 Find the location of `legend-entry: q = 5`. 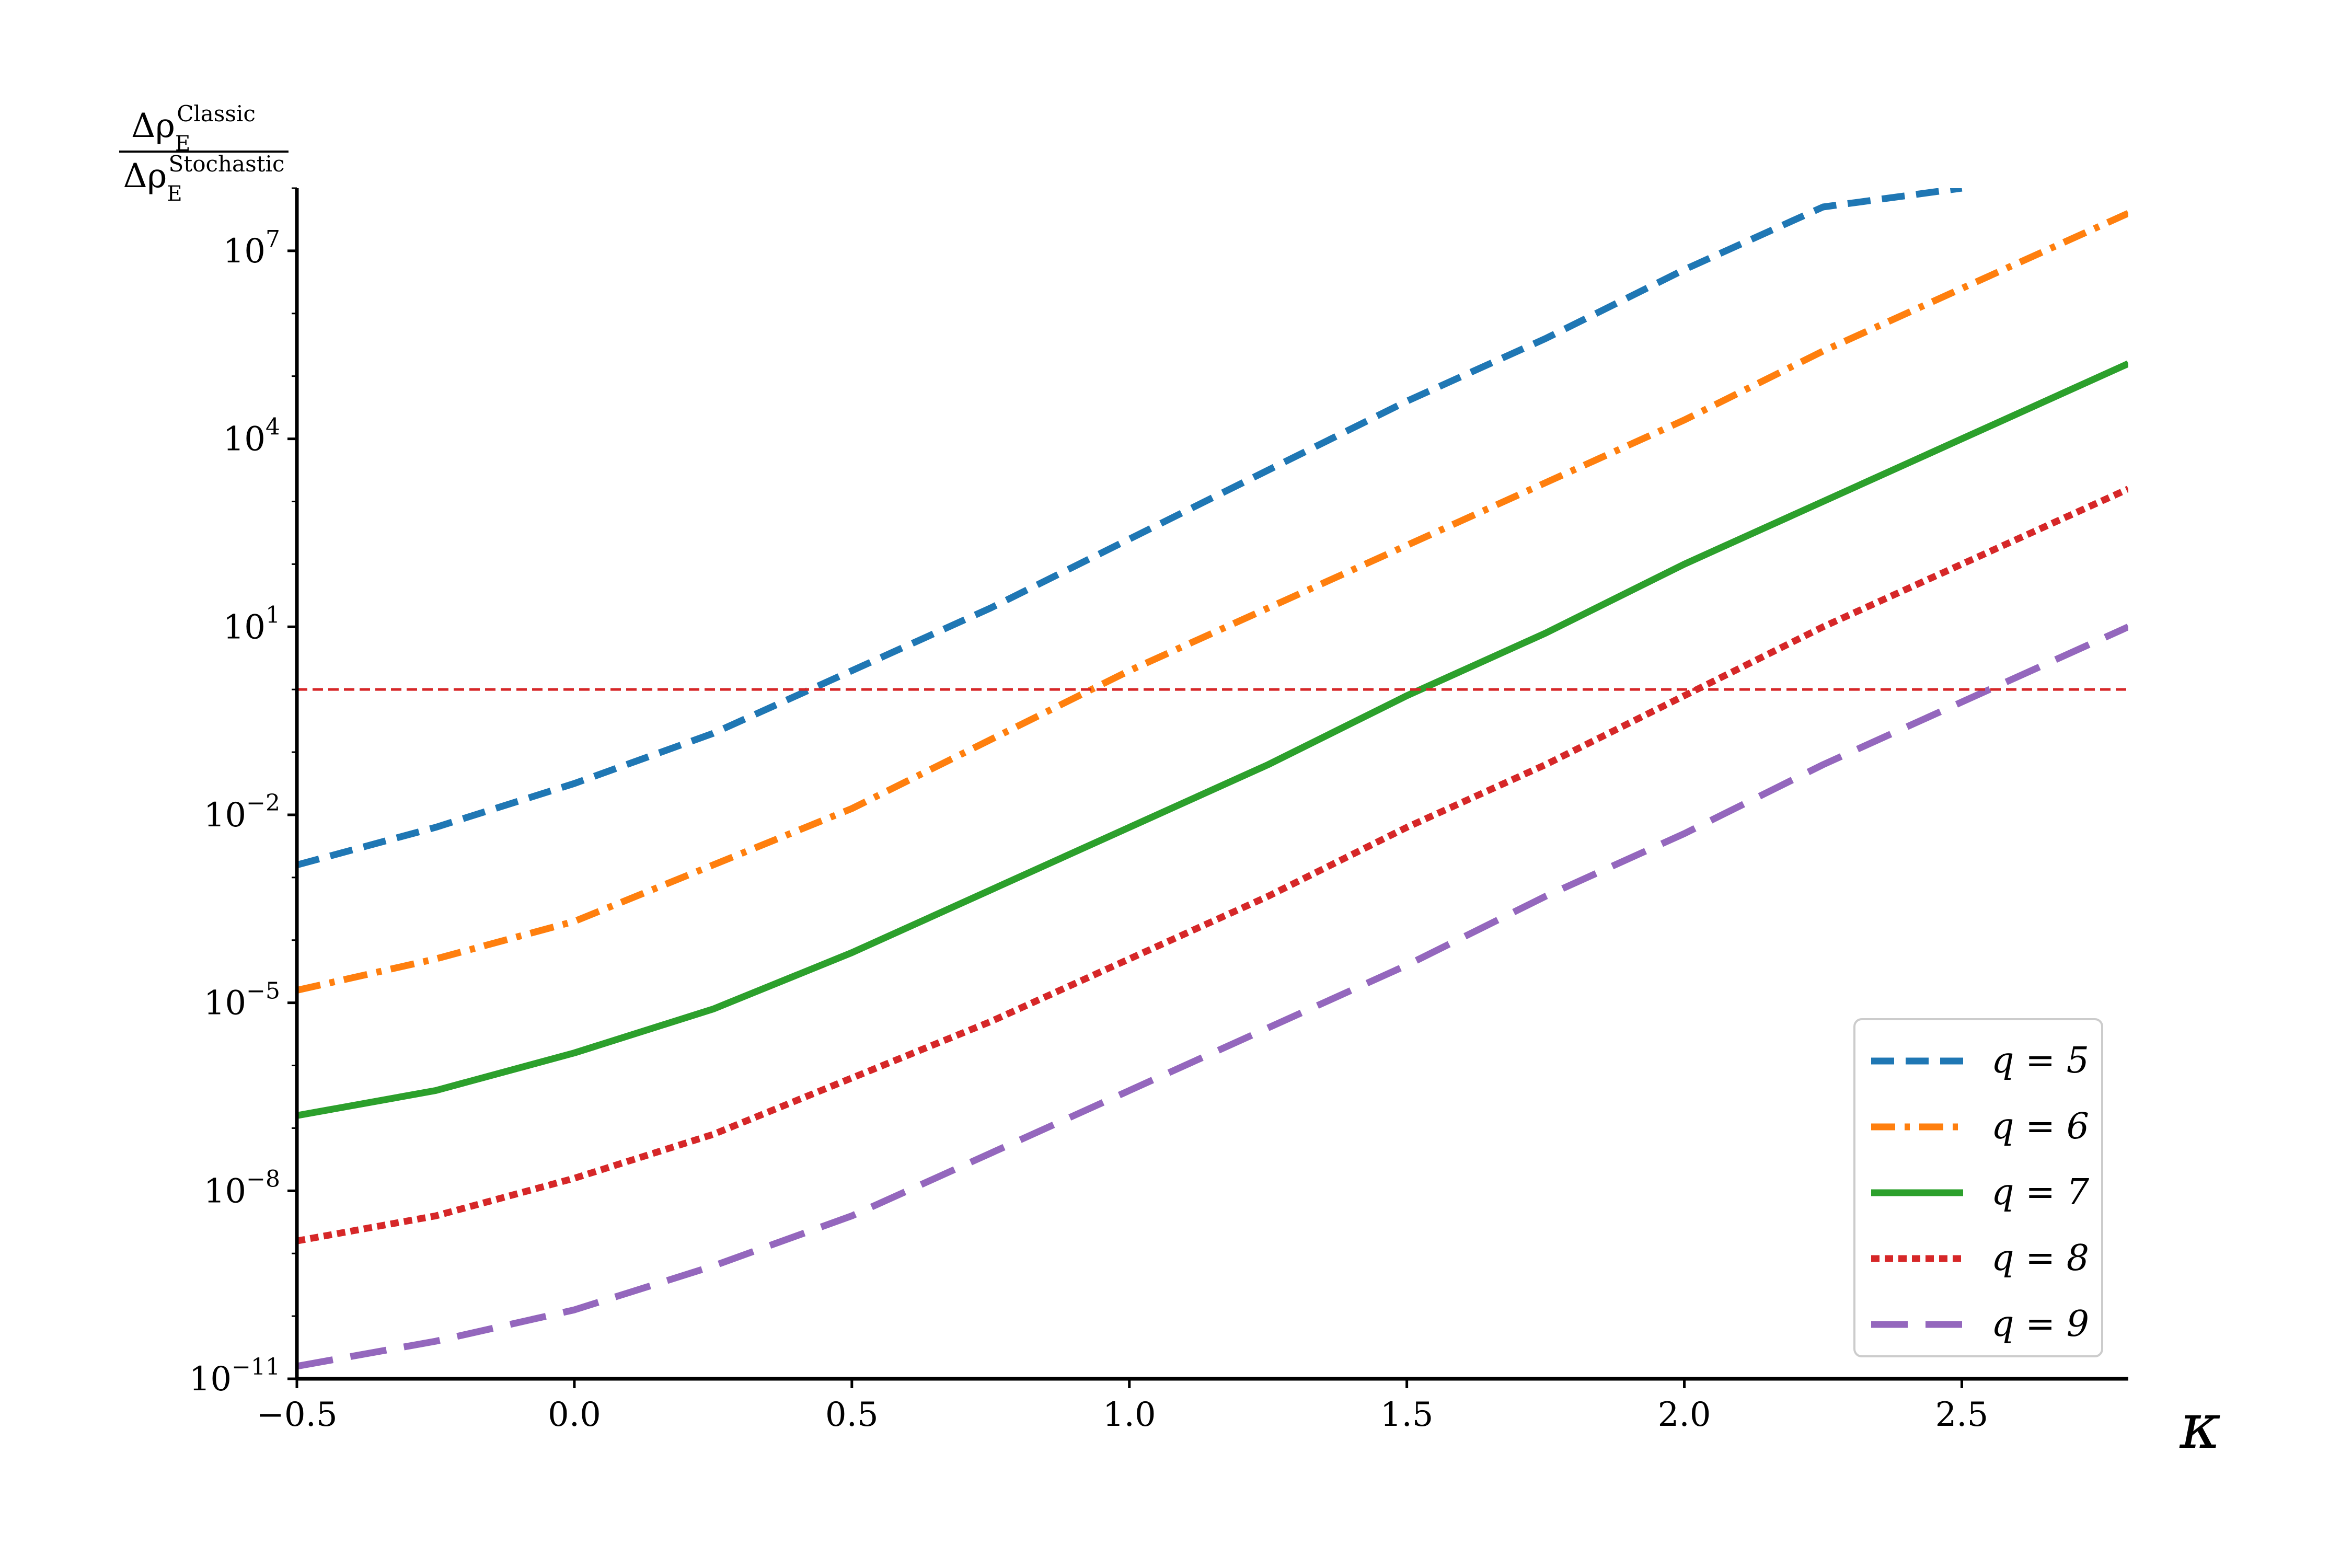

legend-entry: q = 5 is located at coordinates (1980, 1060).